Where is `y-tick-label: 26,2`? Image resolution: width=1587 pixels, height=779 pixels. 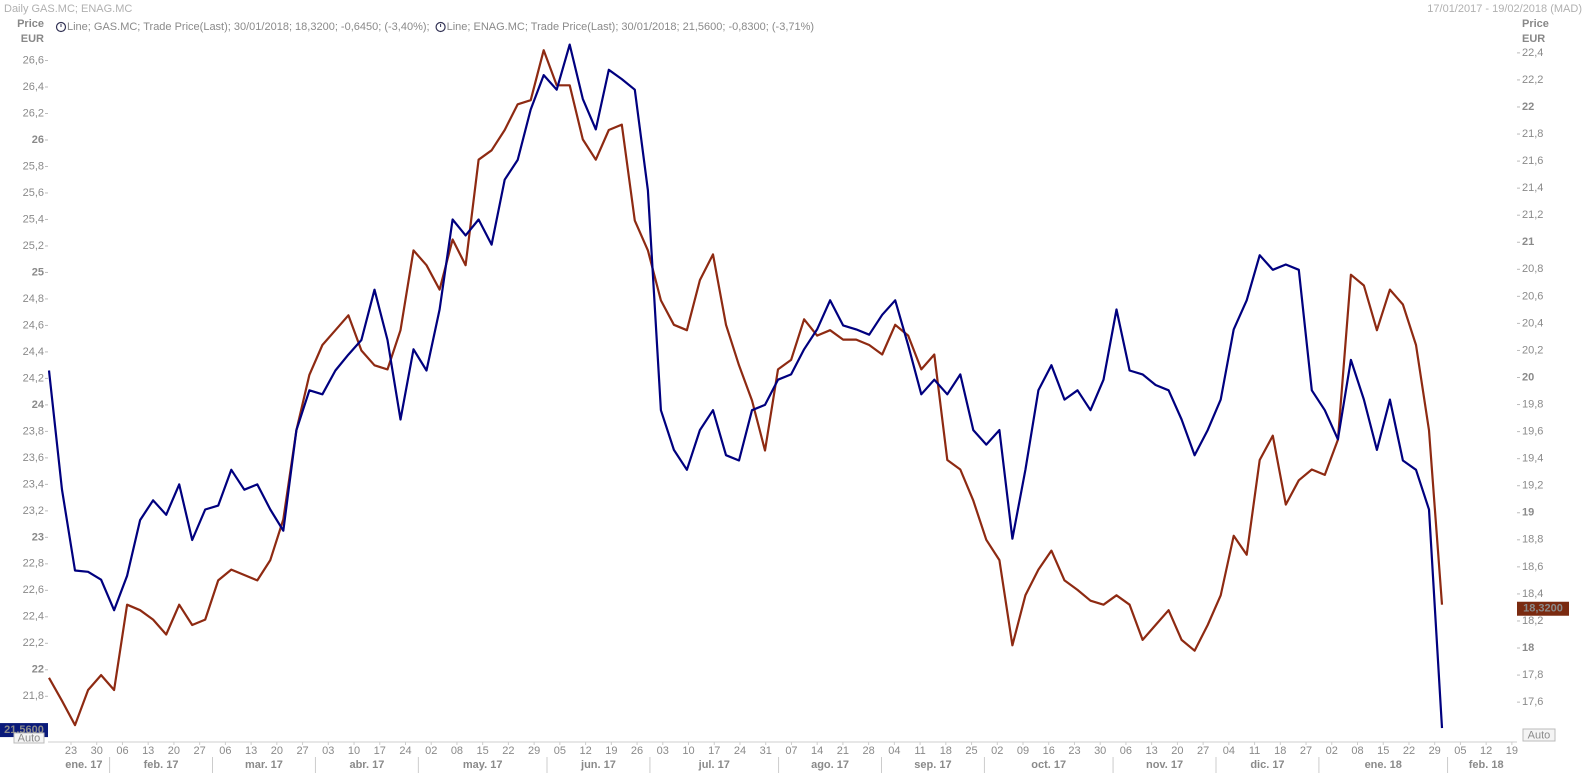
y-tick-label: 26,2 is located at coordinates (33, 113).